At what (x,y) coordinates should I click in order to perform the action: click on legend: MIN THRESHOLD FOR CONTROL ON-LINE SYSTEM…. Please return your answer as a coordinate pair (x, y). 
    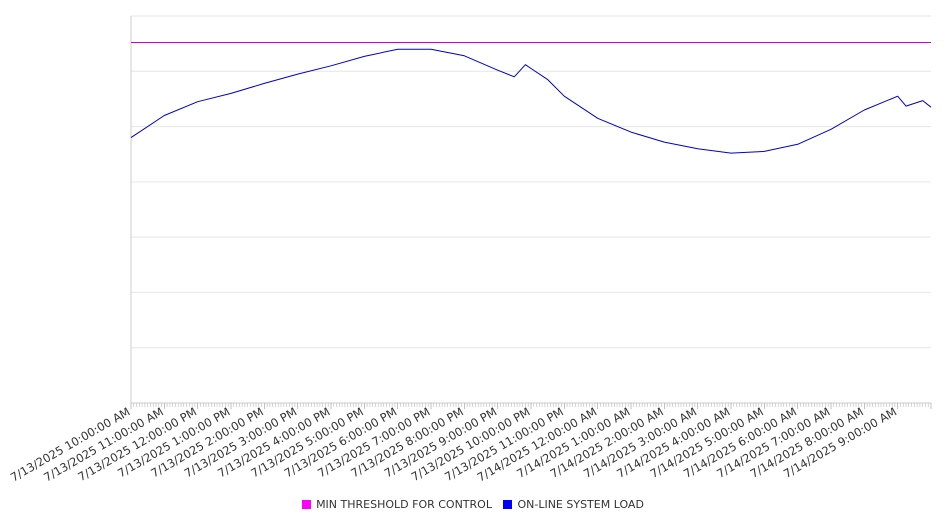
    Looking at the image, I should click on (473, 505).